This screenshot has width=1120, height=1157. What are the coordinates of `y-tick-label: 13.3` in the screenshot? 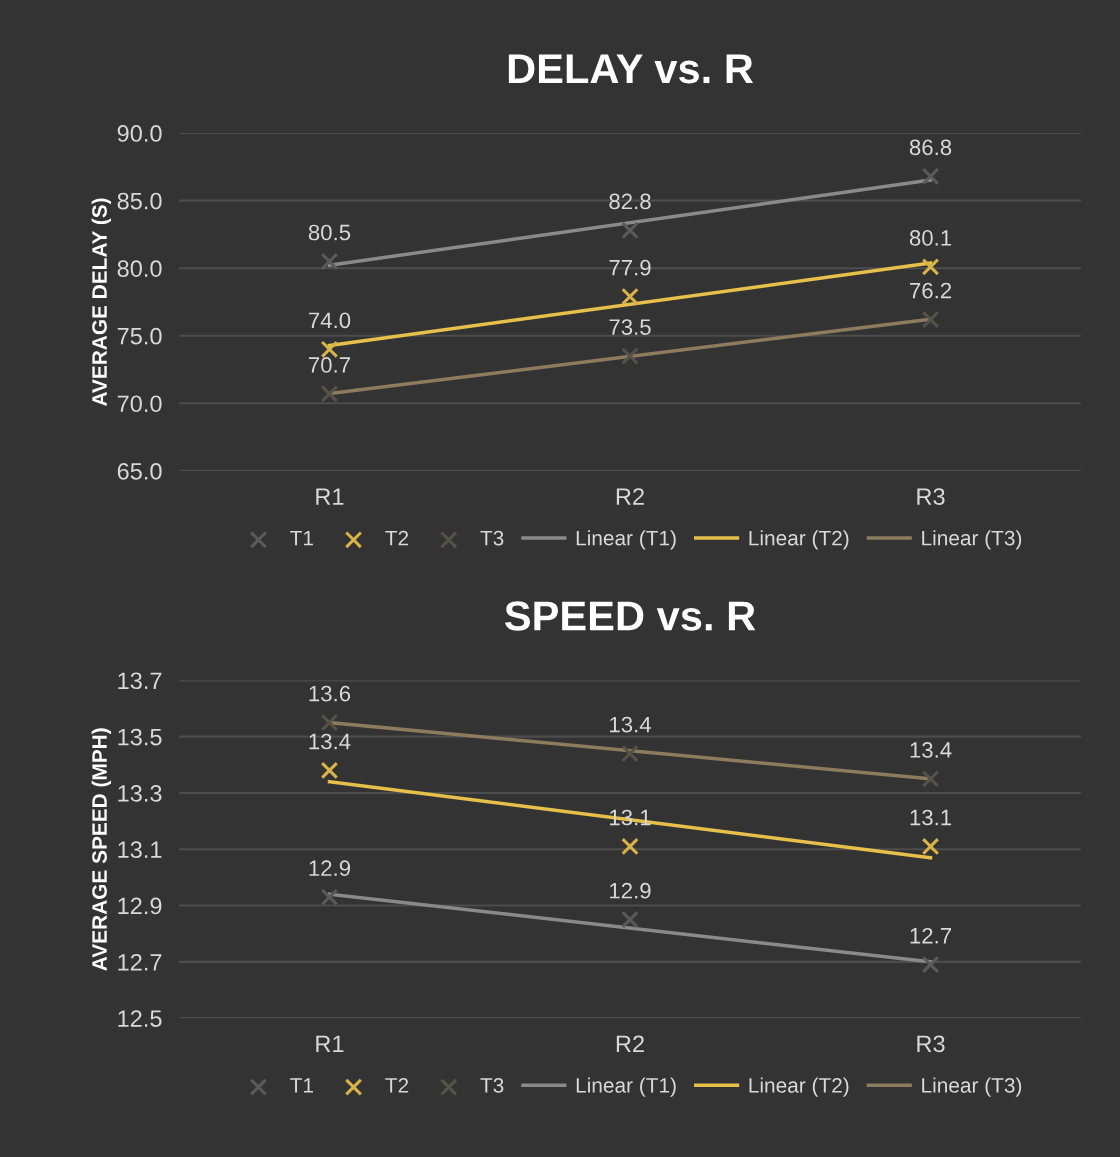 It's located at (140, 793).